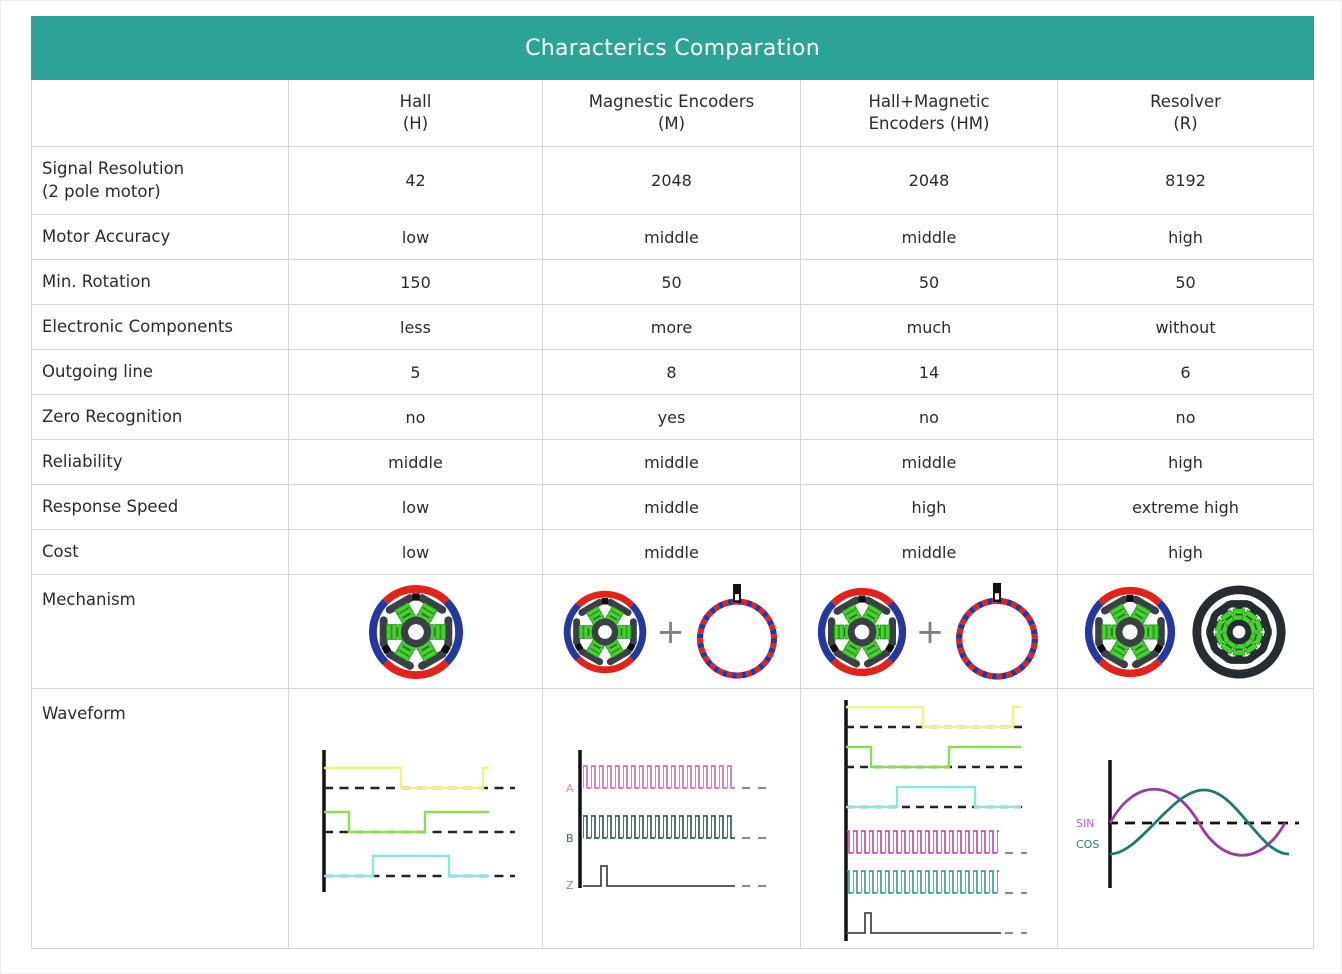  What do you see at coordinates (570, 788) in the screenshot?
I see `channel-label-a: A` at bounding box center [570, 788].